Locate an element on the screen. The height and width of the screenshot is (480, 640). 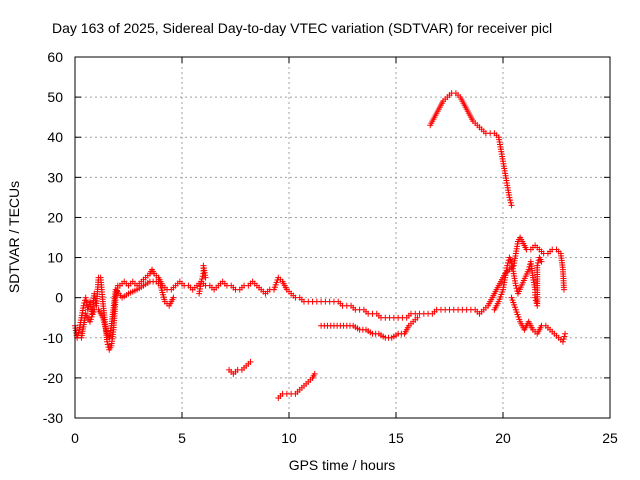
y-tick-labels: -30 -20 -10 0 10 20 30 40 50 60 is located at coordinates (53, 237).